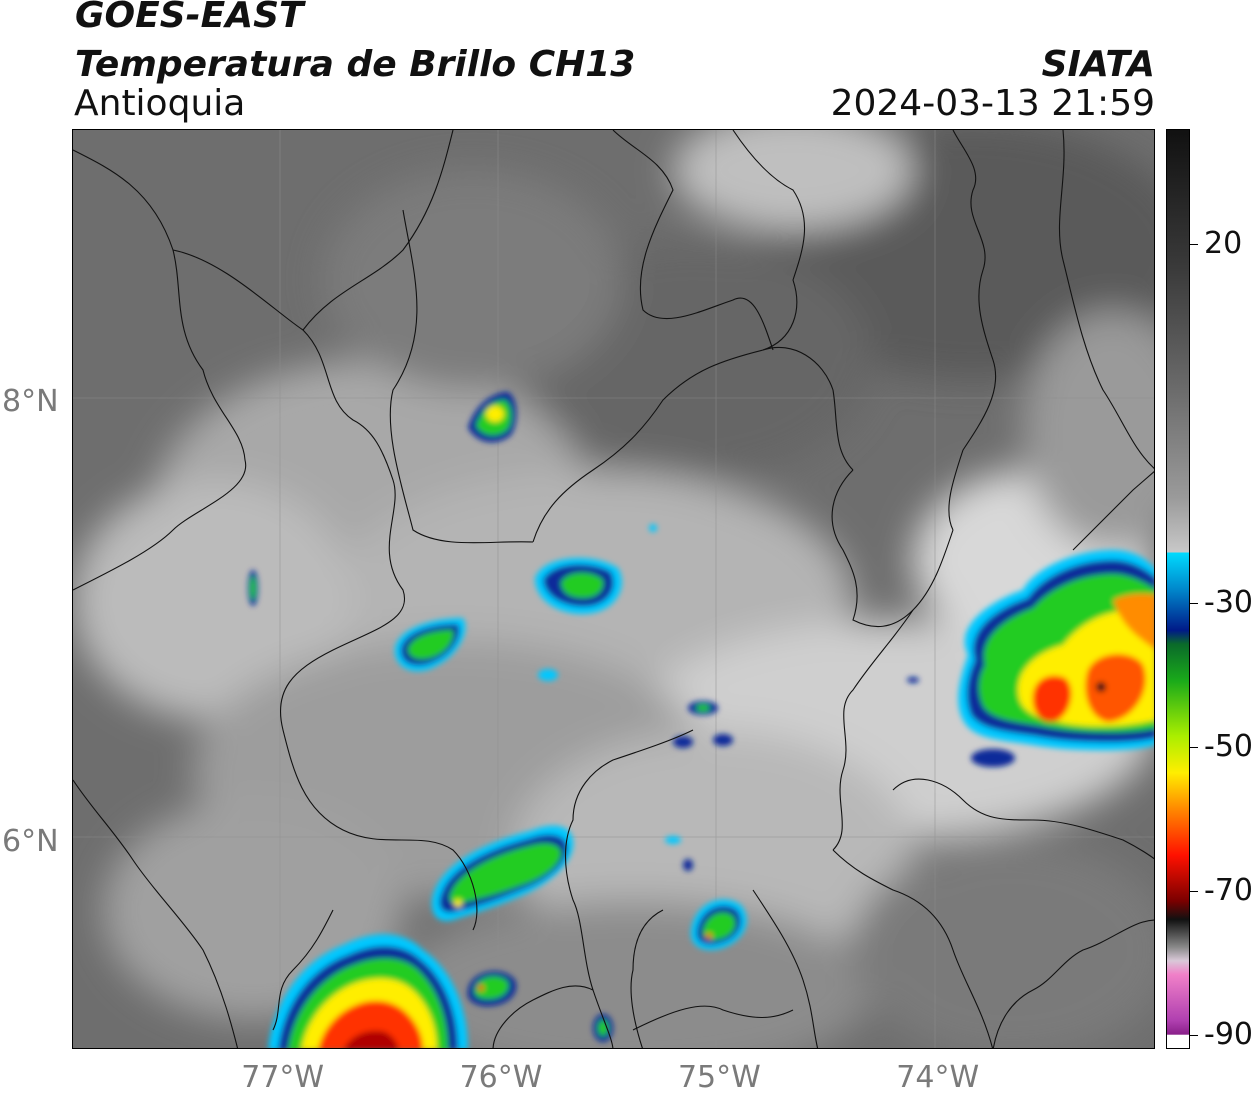 This screenshot has width=1252, height=1099. What do you see at coordinates (1098, 64) in the screenshot?
I see `brand-label: SIATA` at bounding box center [1098, 64].